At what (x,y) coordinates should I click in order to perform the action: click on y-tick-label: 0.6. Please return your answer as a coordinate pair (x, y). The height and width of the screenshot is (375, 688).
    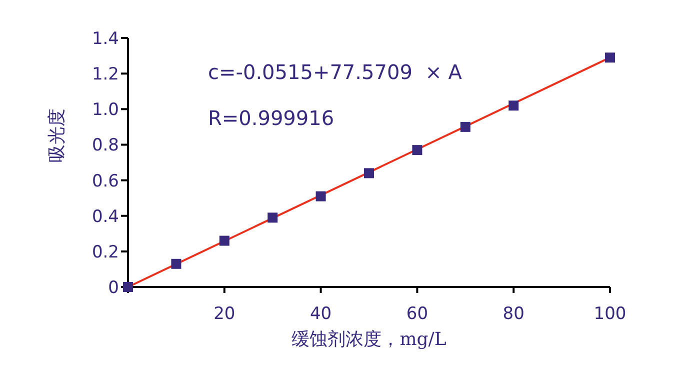
    Looking at the image, I should click on (105, 181).